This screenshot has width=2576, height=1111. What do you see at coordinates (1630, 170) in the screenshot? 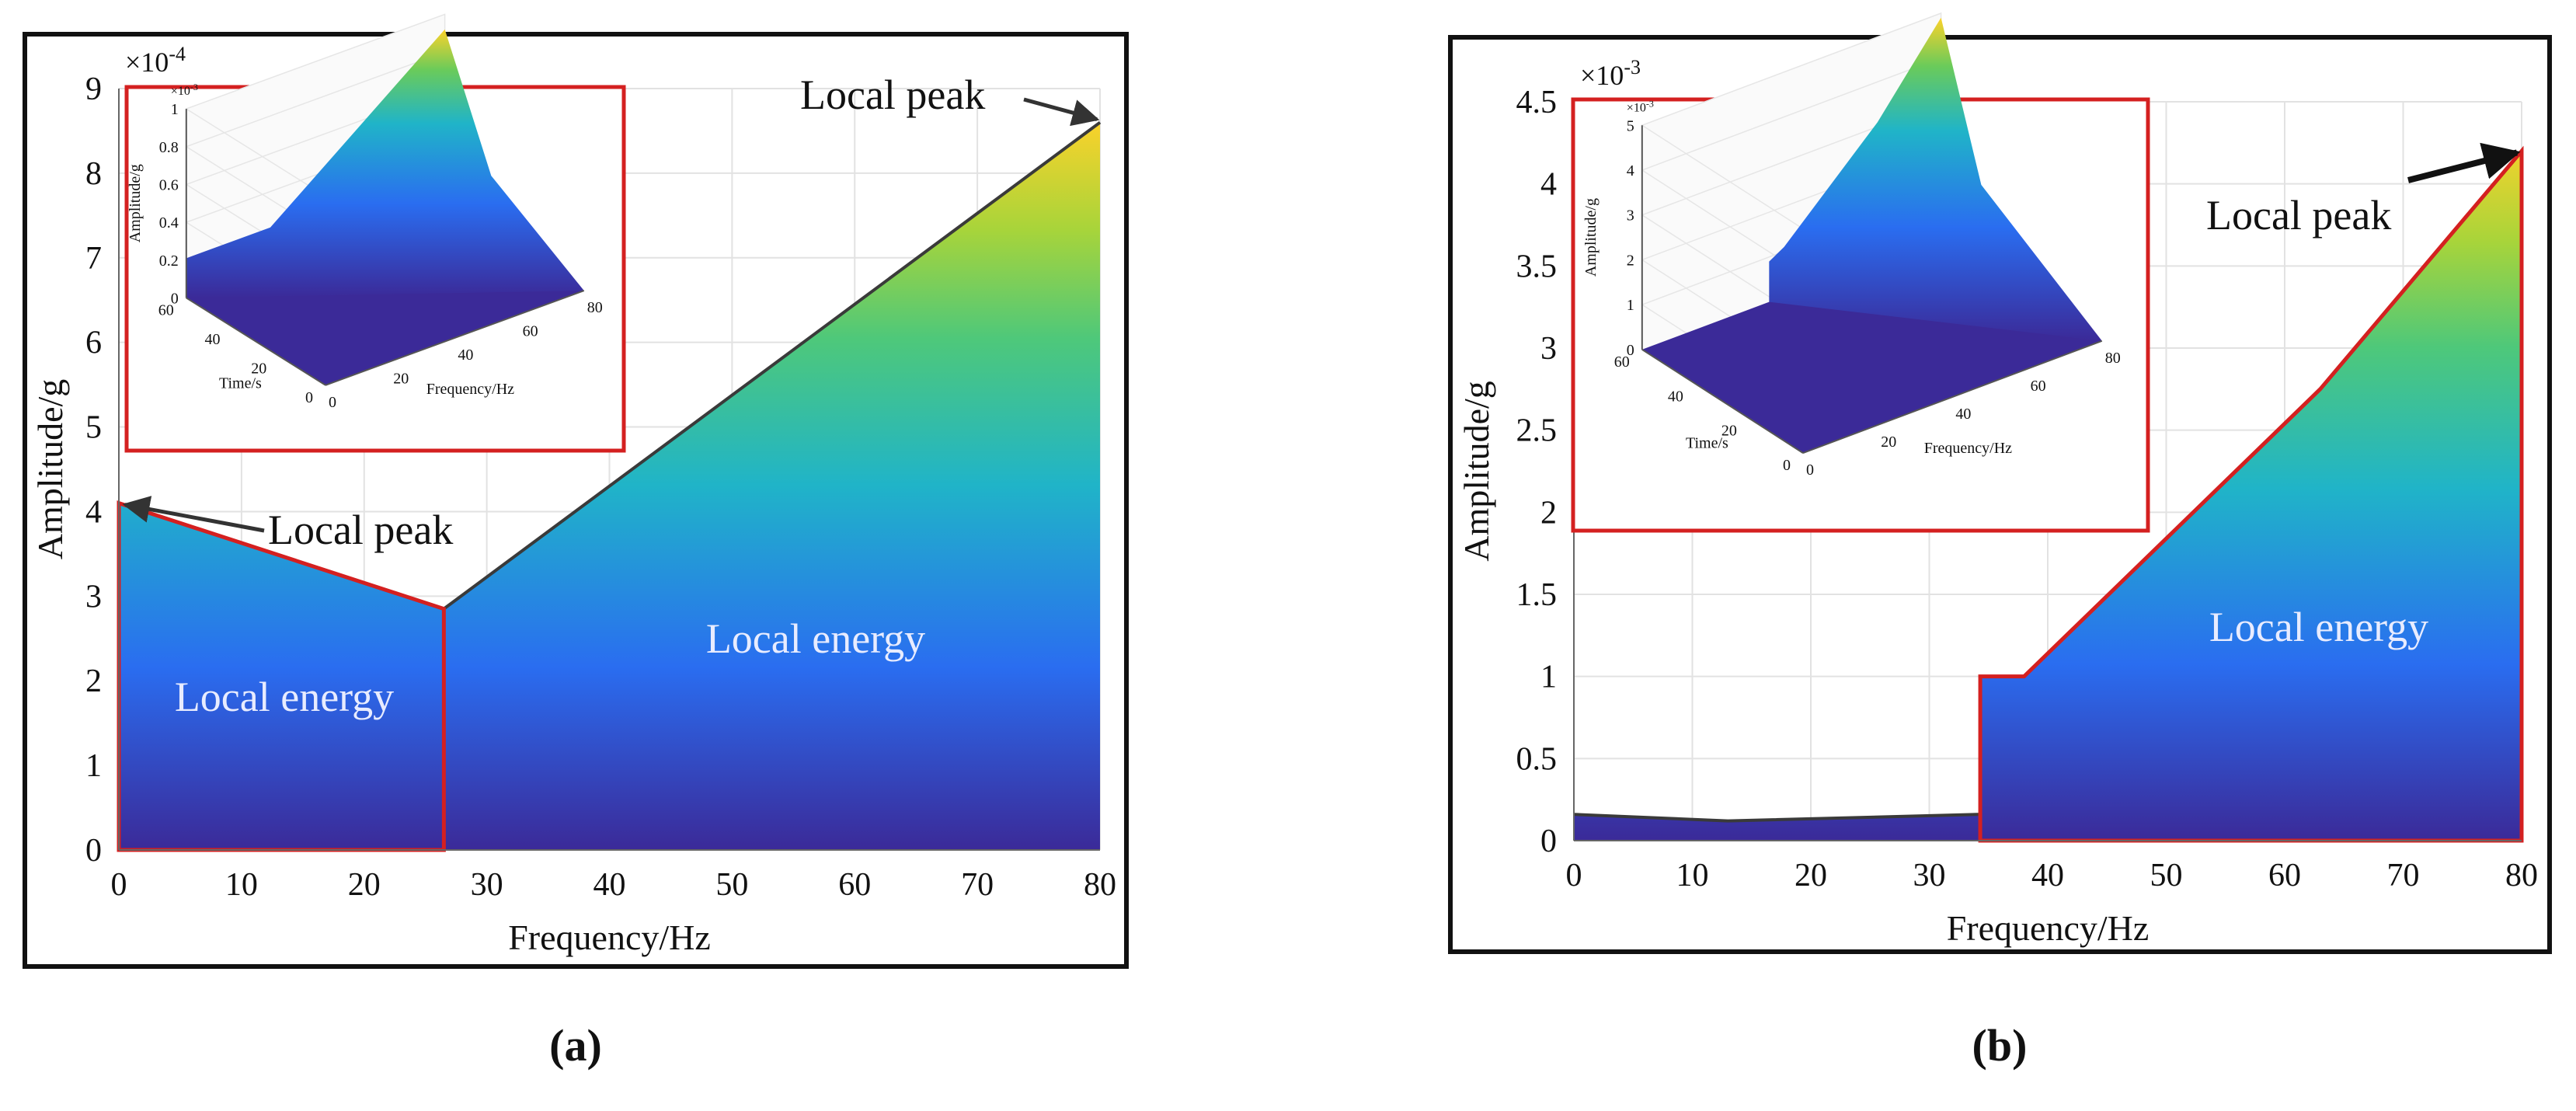
I see `inset-z-tick-label: 4` at bounding box center [1630, 170].